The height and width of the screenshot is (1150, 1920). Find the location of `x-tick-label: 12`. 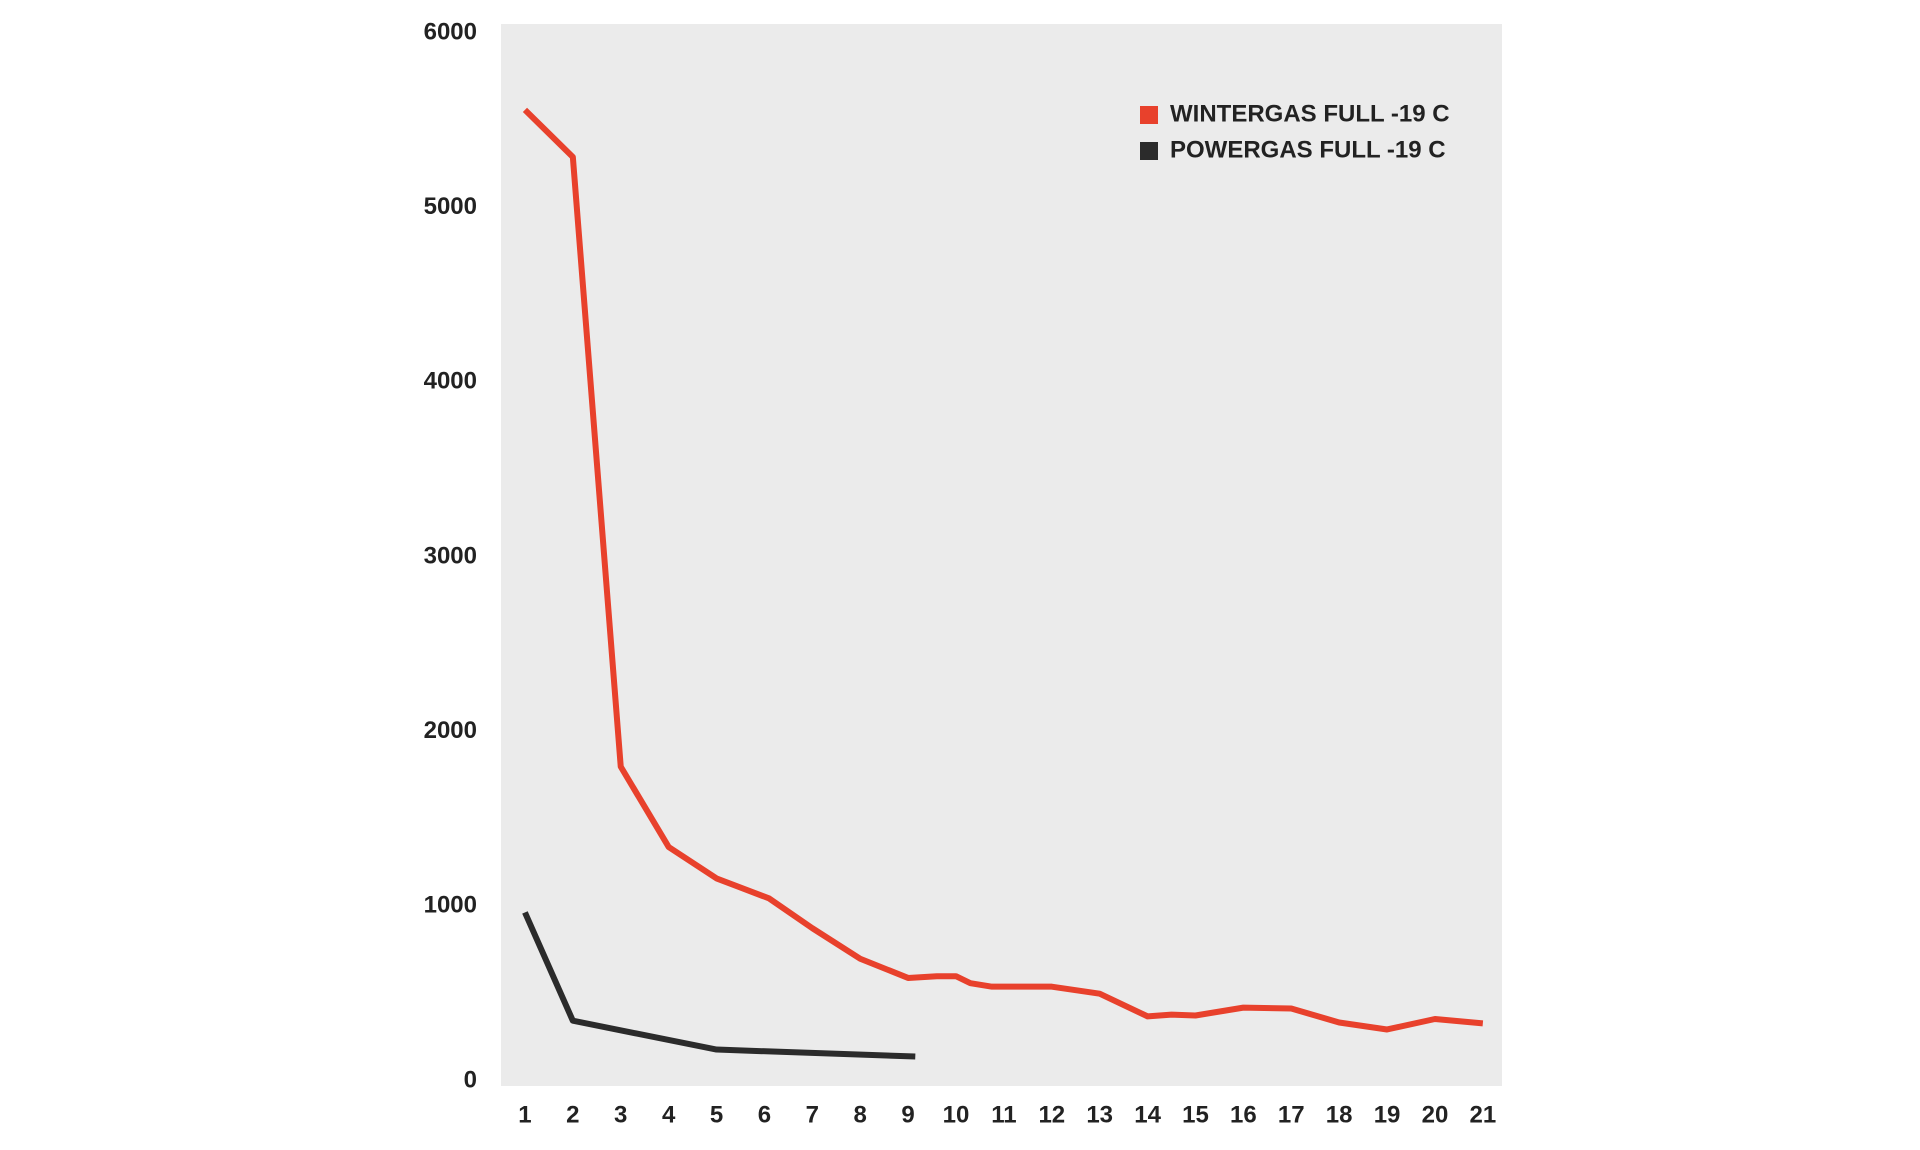

x-tick-label: 12 is located at coordinates (1051, 1114).